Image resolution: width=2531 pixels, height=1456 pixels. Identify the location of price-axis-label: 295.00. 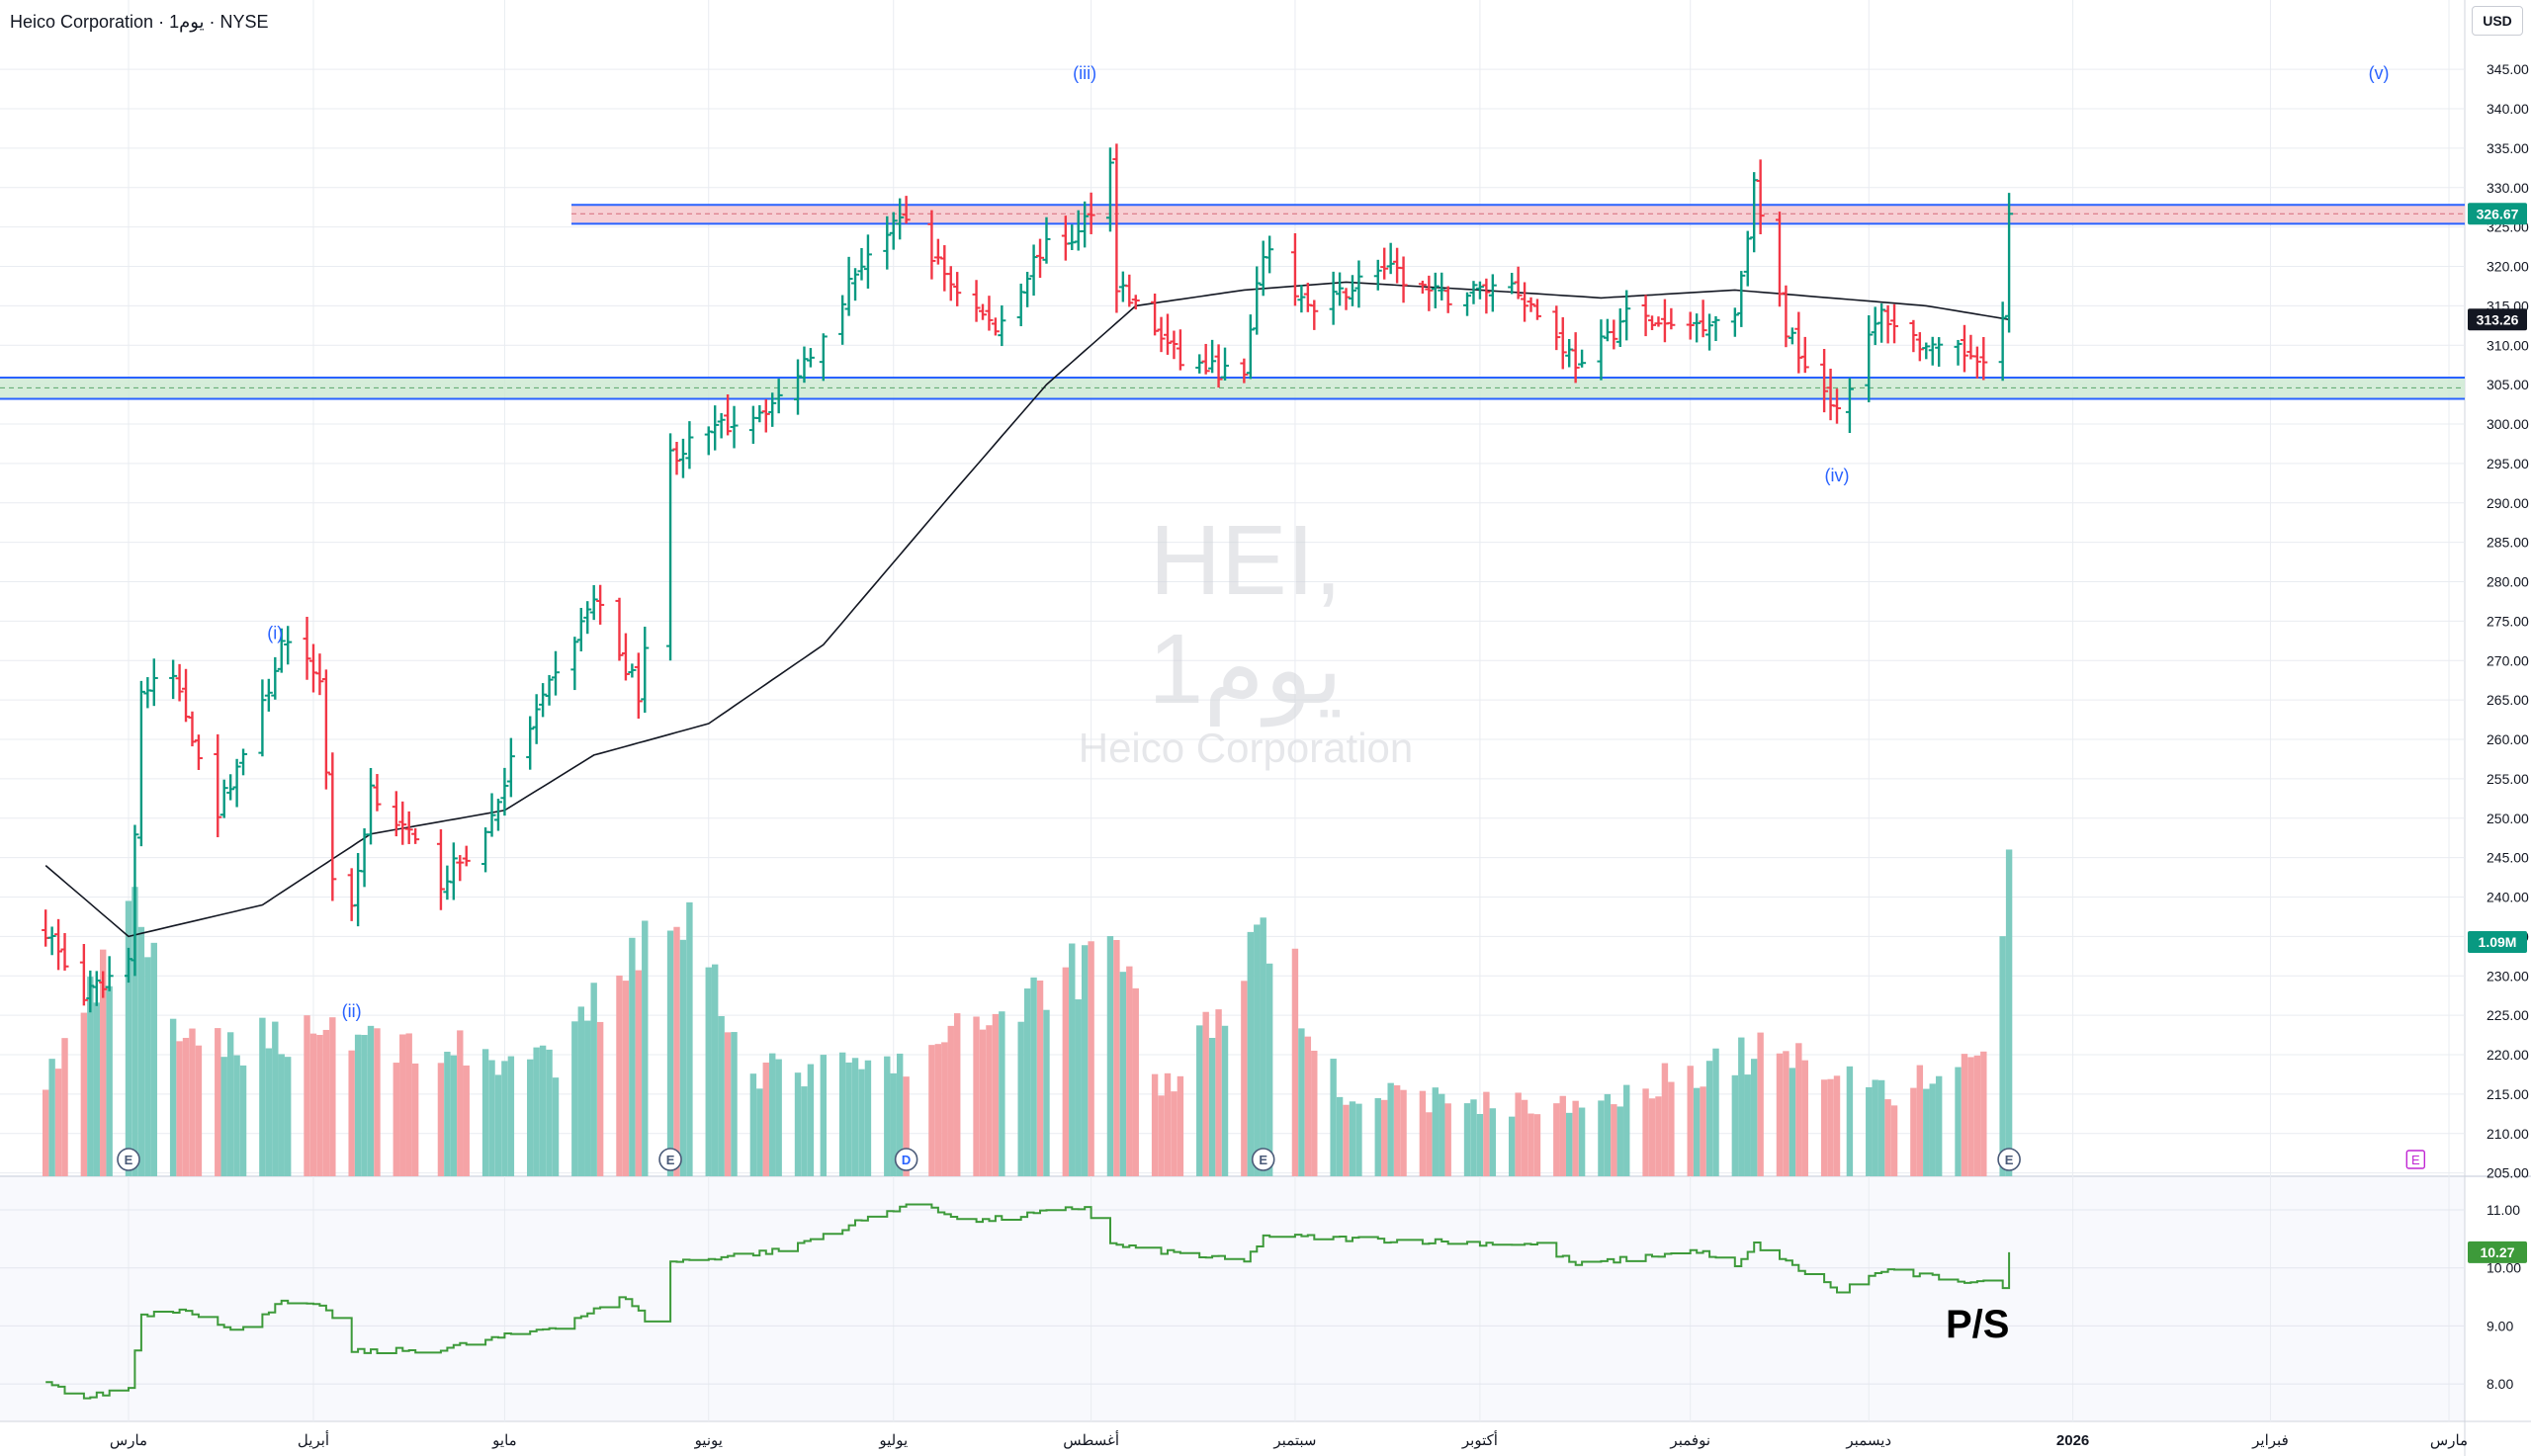
(2508, 463).